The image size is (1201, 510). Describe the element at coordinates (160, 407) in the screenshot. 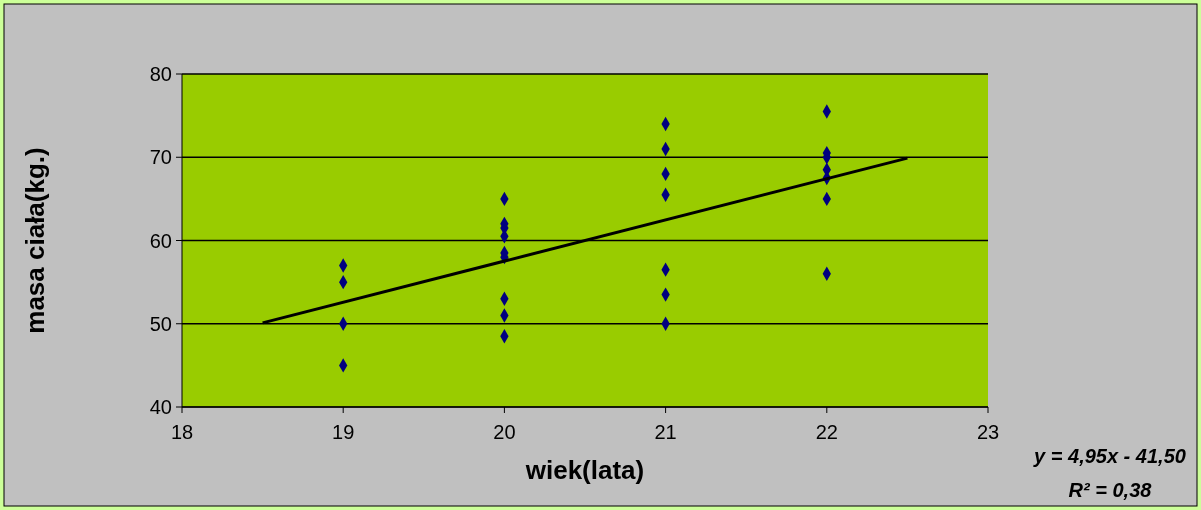

I see `y-tick-label: 40` at that location.